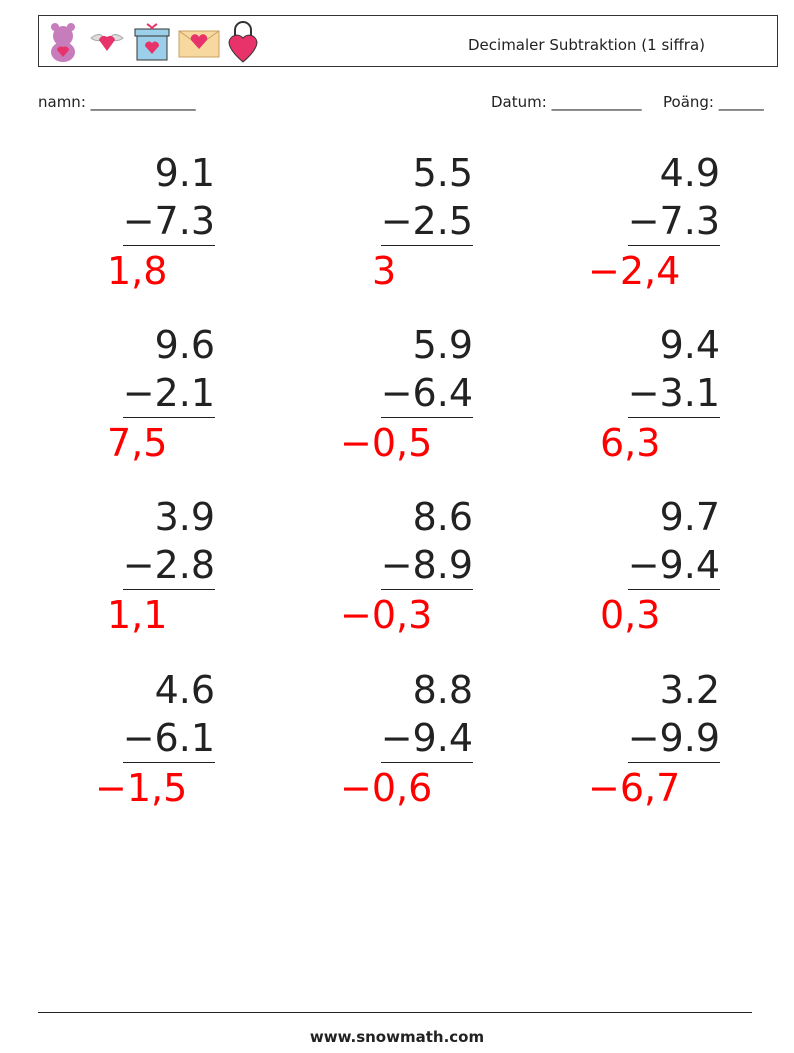 The width and height of the screenshot is (794, 1053). Describe the element at coordinates (634, 271) in the screenshot. I see `answer: −2,4` at that location.